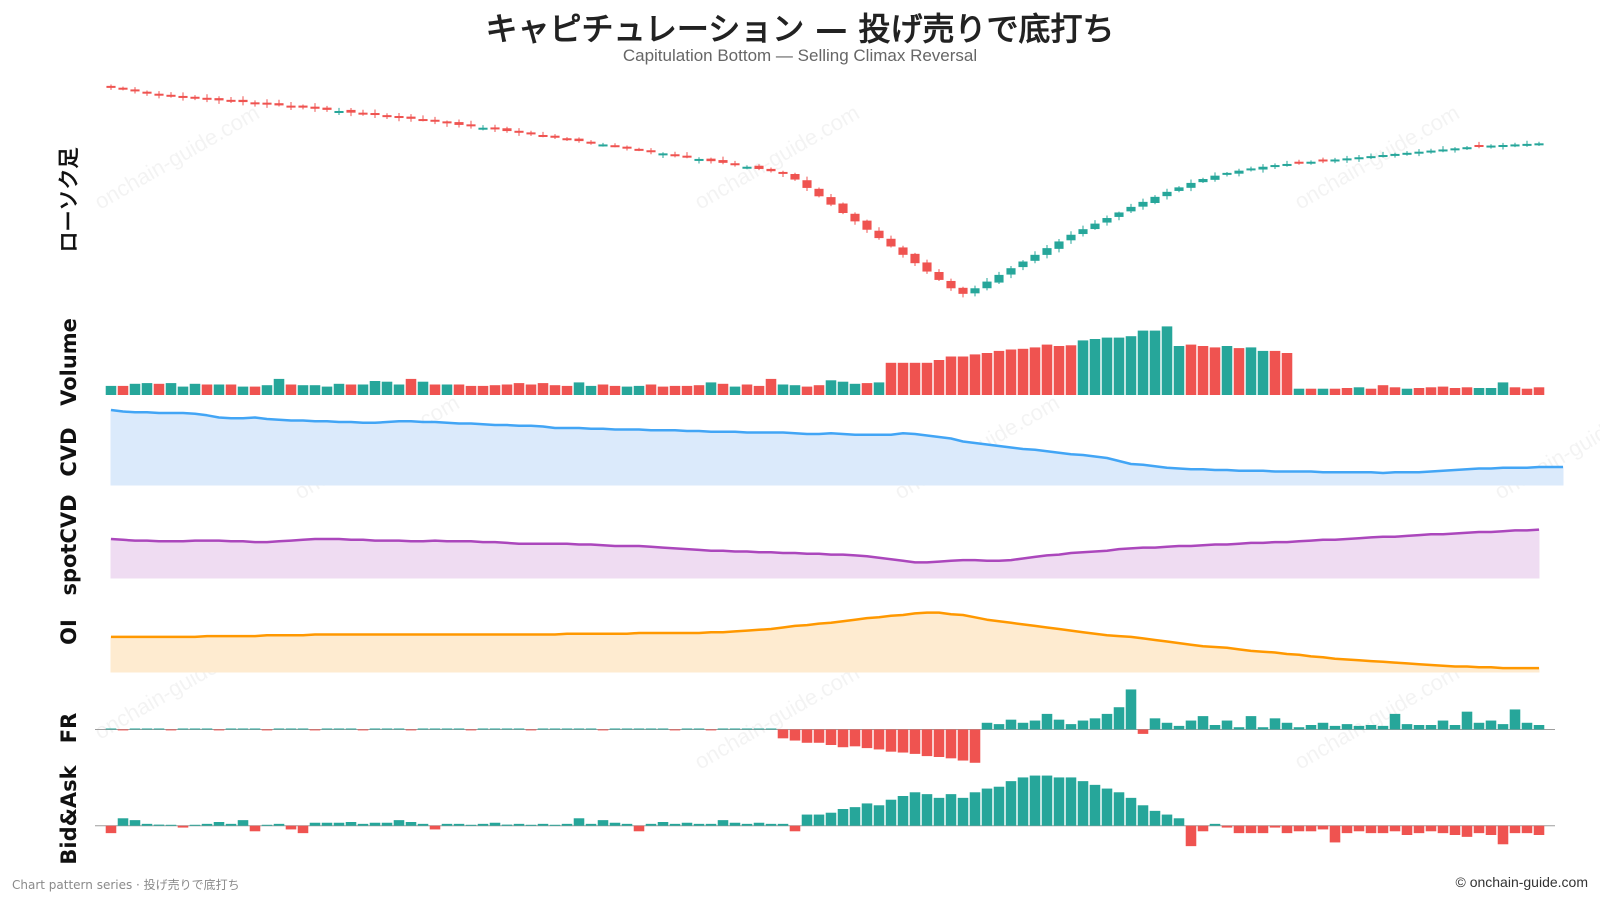  Describe the element at coordinates (69, 451) in the screenshot. I see `panel-label: CVD` at that location.